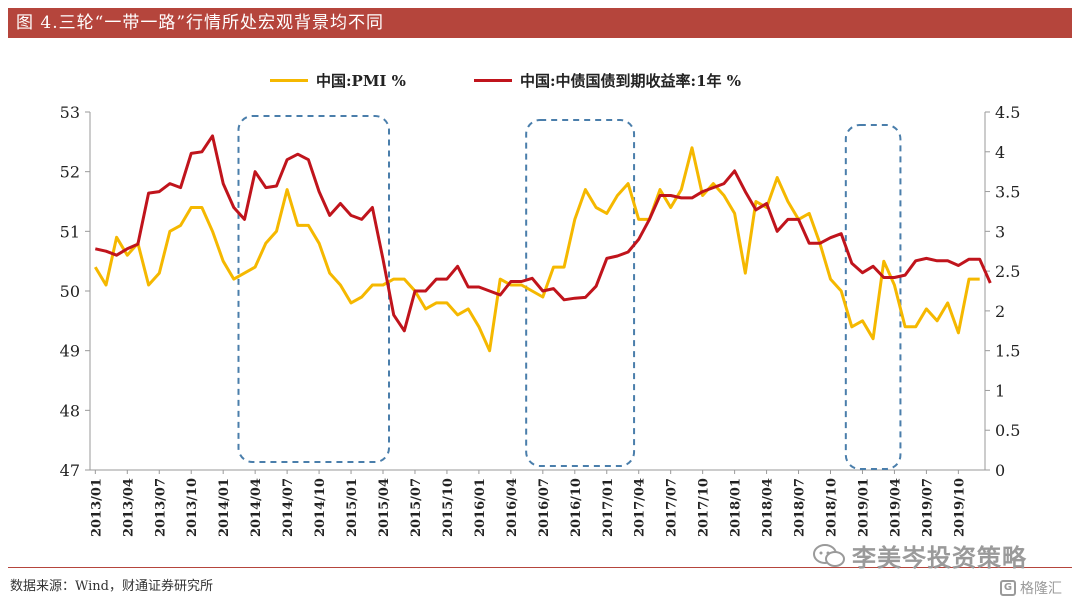 This screenshot has height=603, width=1080. What do you see at coordinates (70, 470) in the screenshot?
I see `left-tick-label-0: 47` at bounding box center [70, 470].